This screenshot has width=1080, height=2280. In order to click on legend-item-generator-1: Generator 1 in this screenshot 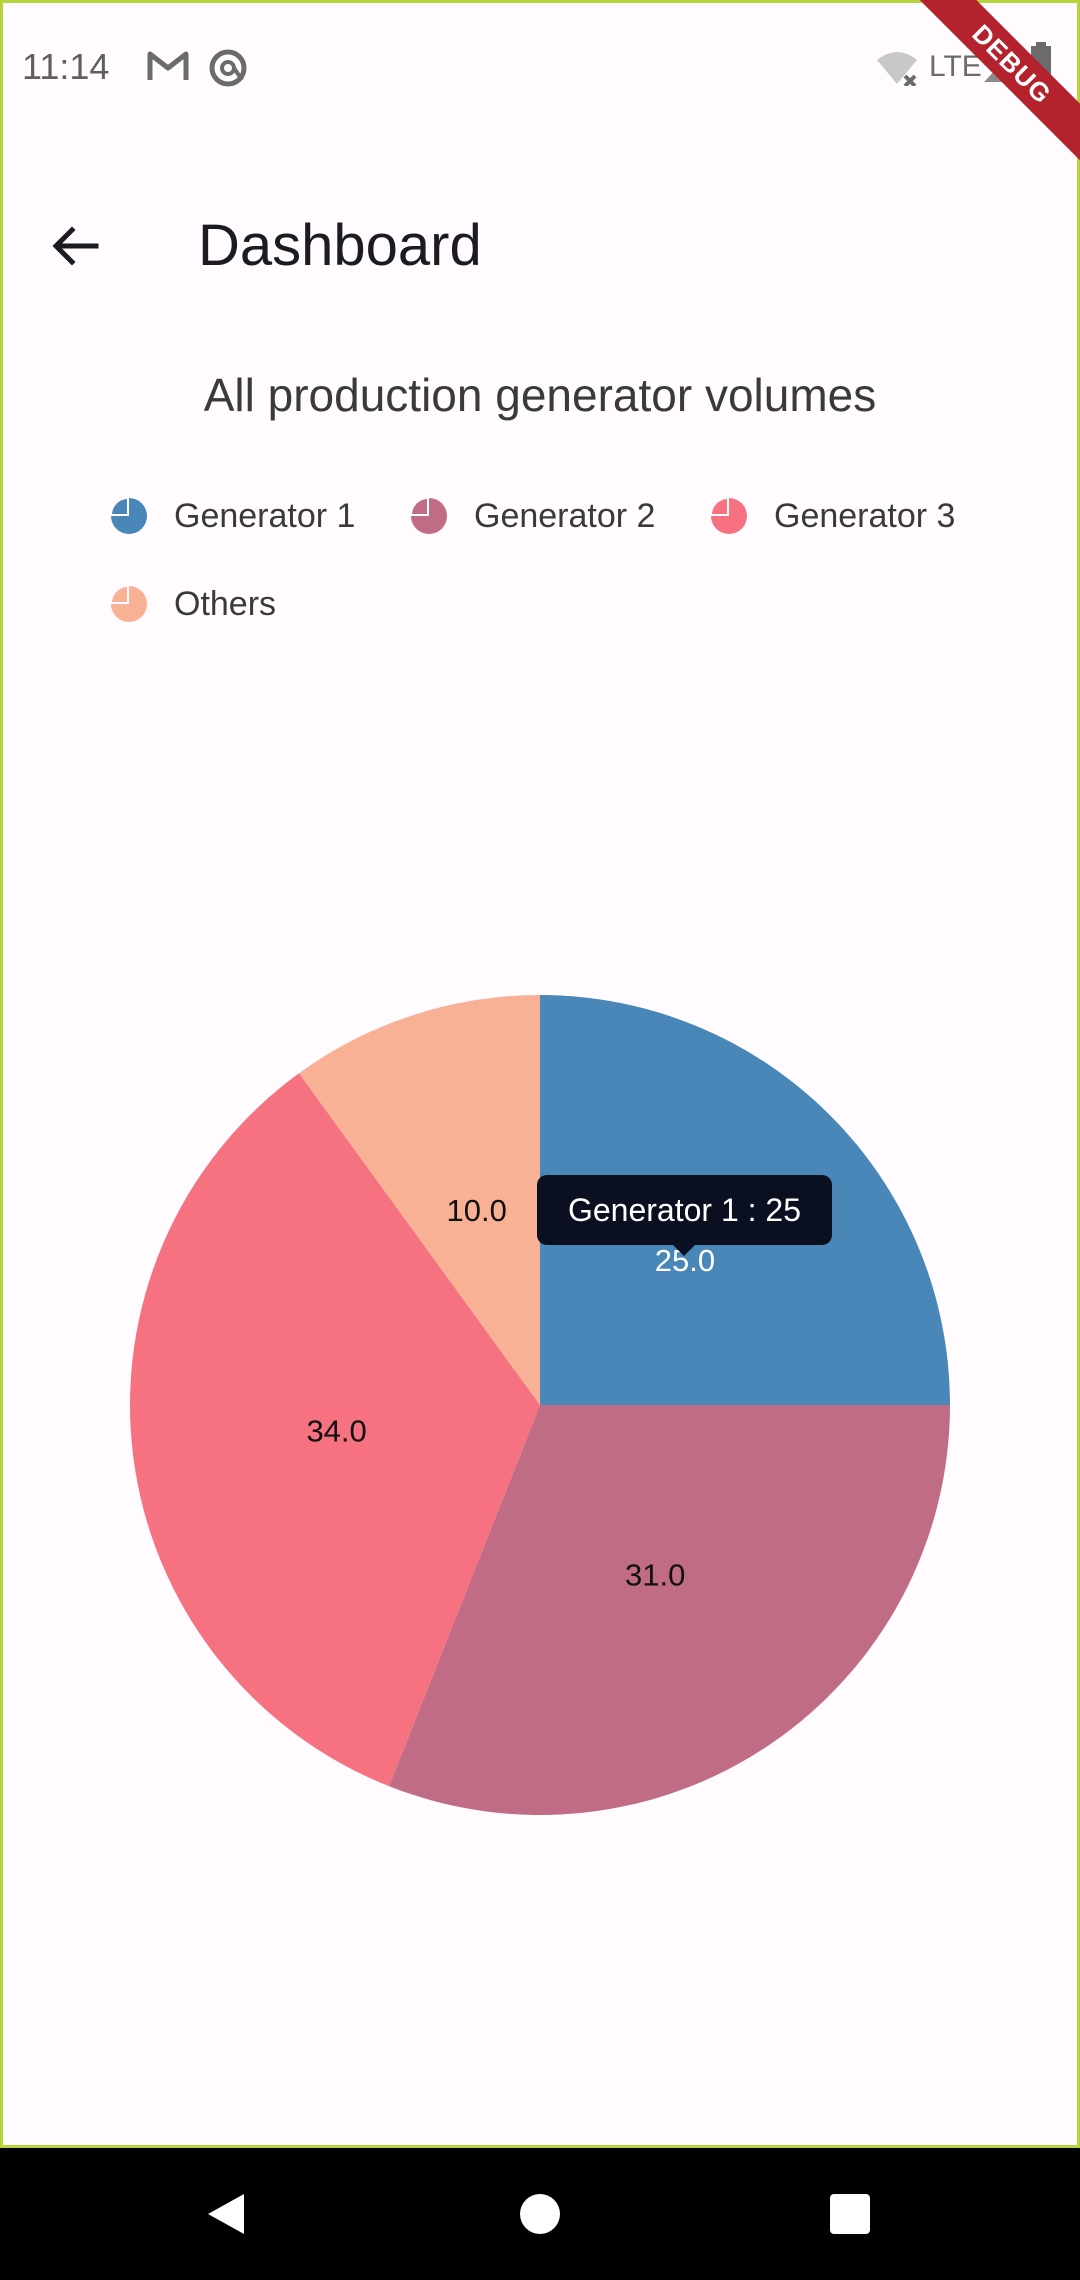, I will do `click(231, 516)`.